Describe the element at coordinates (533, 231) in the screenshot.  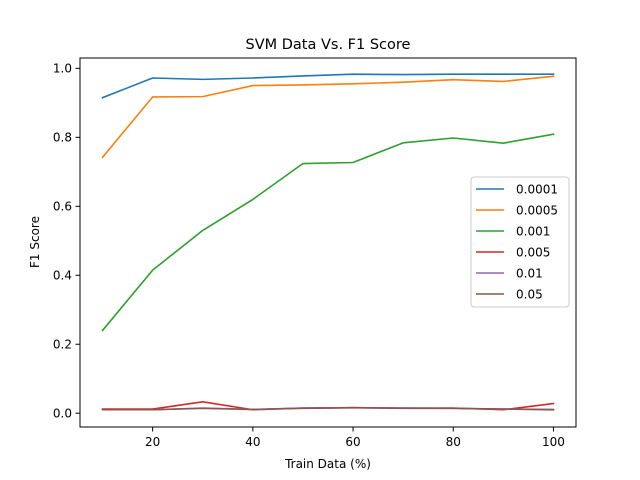
I see `legend-label: 0.001` at that location.